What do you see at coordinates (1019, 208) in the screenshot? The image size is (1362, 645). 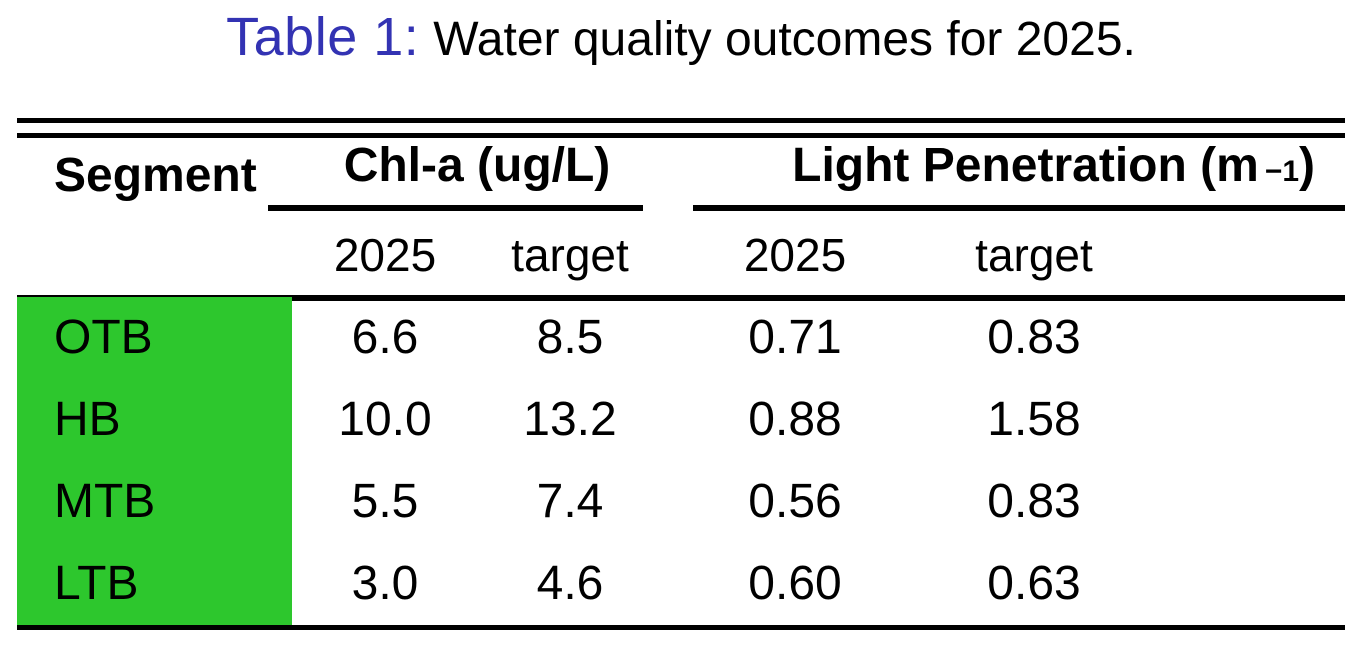 I see `light-penetration-group-underline` at bounding box center [1019, 208].